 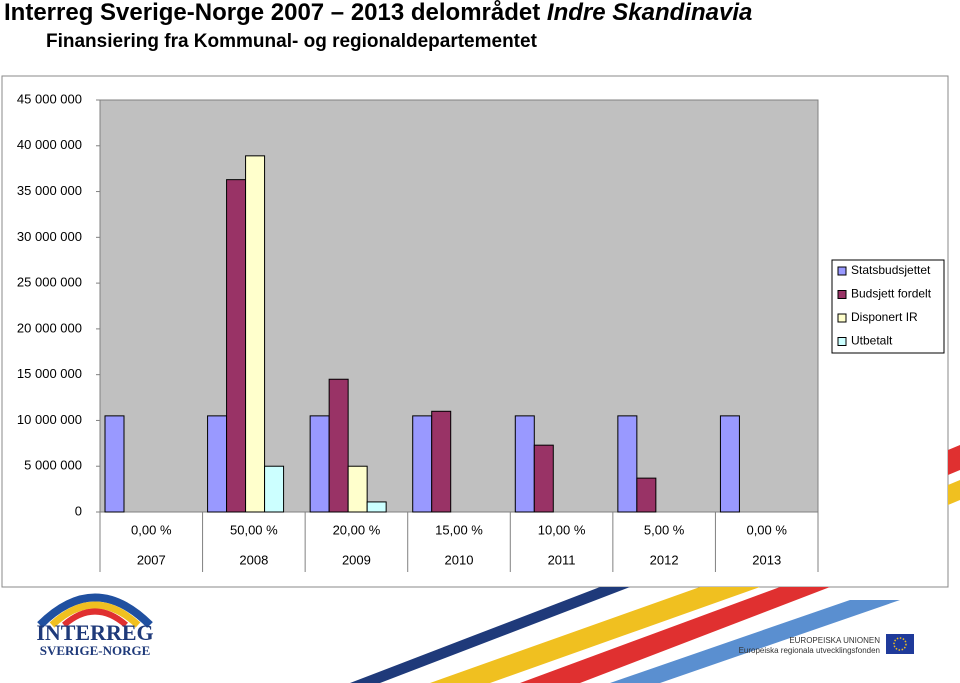 What do you see at coordinates (49, 419) in the screenshot?
I see `y-tick-label: 10 000 000` at bounding box center [49, 419].